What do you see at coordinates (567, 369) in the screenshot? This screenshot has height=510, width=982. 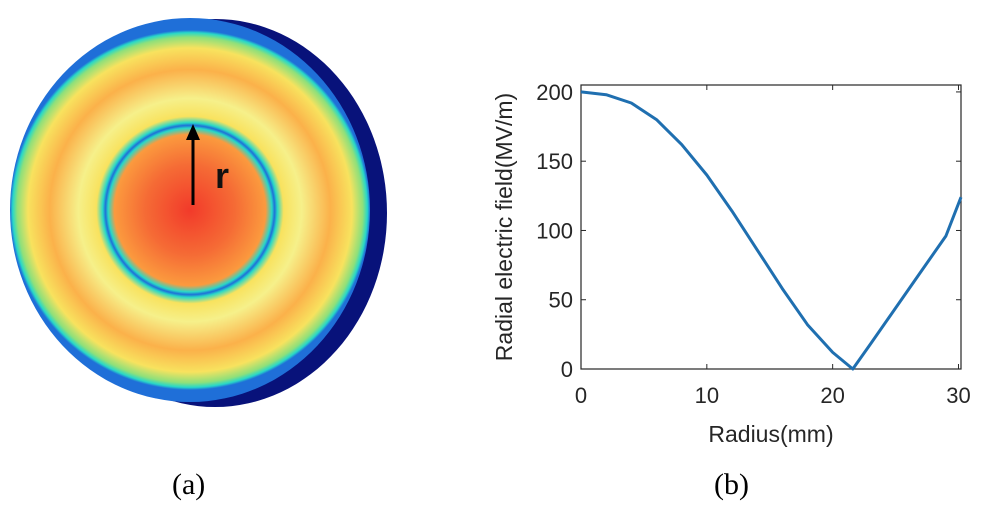 I see `y-tick-label: 0` at bounding box center [567, 369].